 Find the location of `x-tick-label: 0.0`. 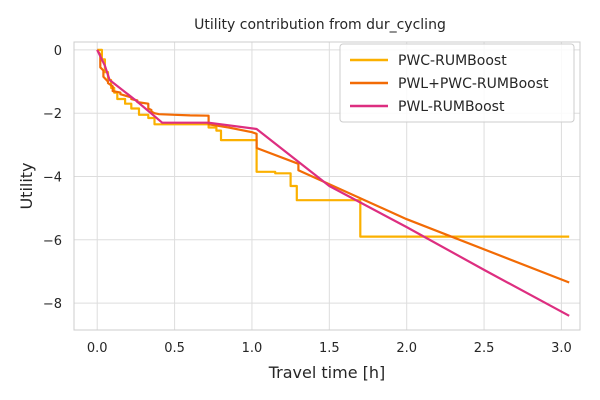

x-tick-label: 0.0 is located at coordinates (97, 348).